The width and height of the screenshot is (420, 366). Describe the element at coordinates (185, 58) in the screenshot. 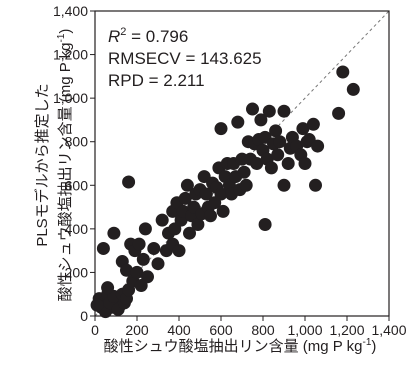

I see `annotation: RMSECV = 143.625` at that location.